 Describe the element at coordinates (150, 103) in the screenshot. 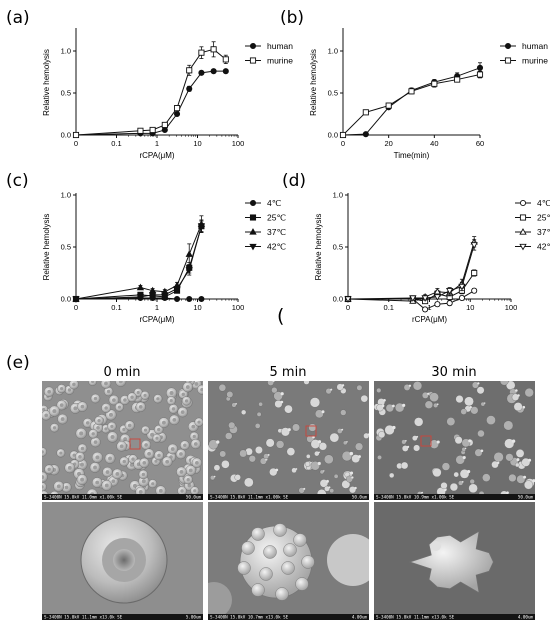

I see `series-human` at that location.